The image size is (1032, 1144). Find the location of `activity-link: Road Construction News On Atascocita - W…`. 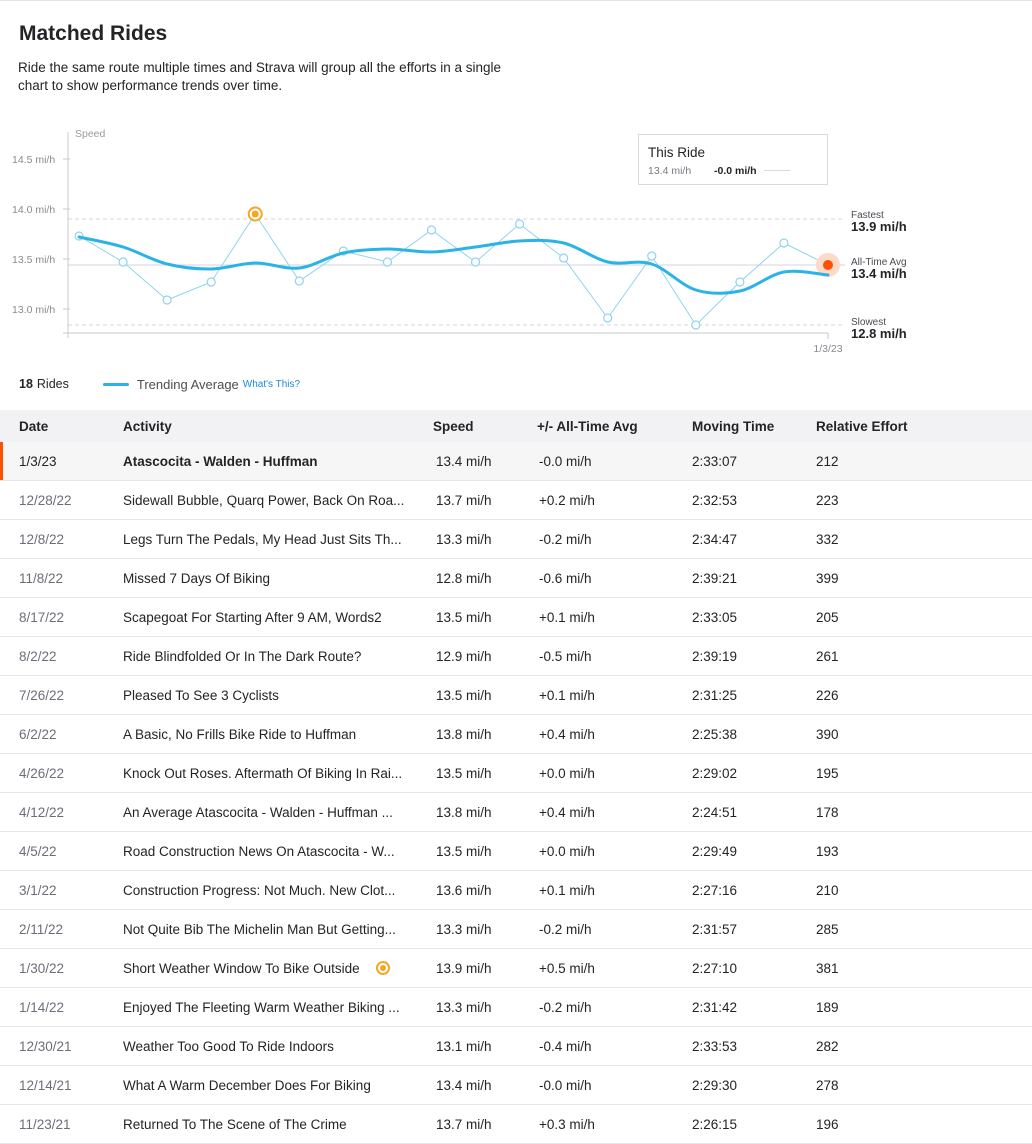

activity-link: Road Construction News On Atascocita - W… is located at coordinates (259, 851).